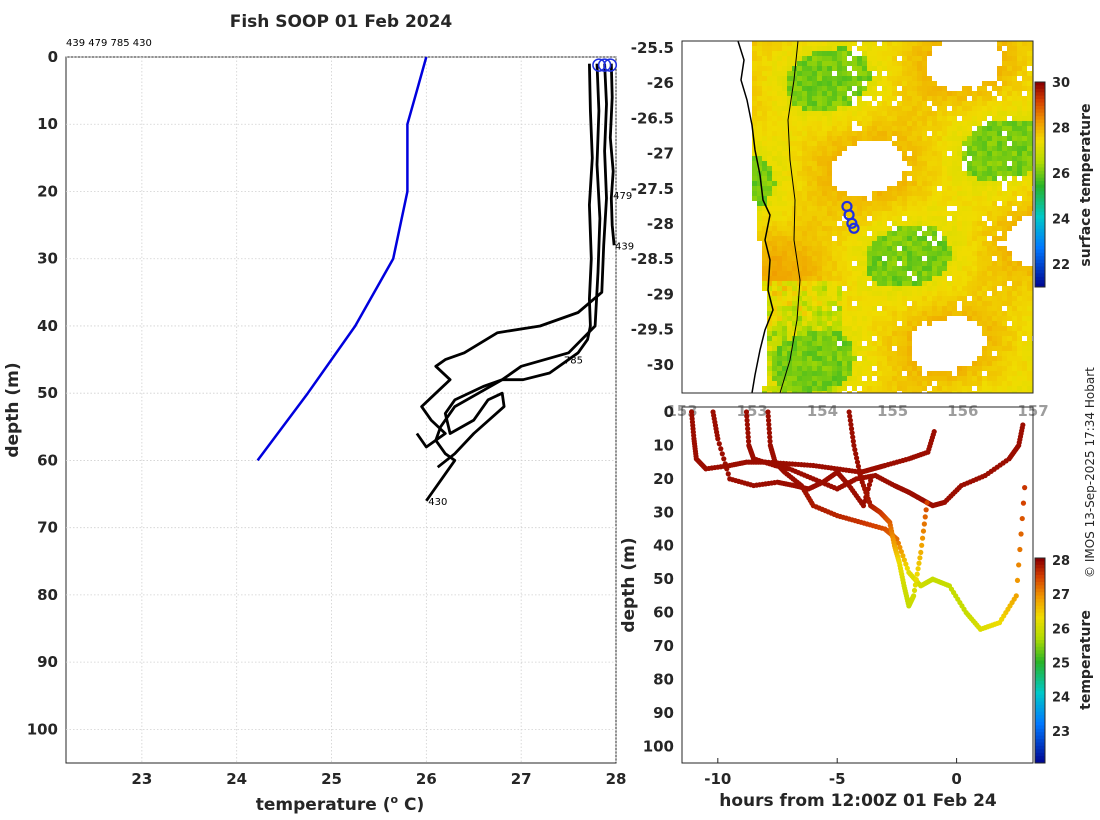 This screenshot has height=820, width=1100. Describe the element at coordinates (47, 460) in the screenshot. I see `profile-y-tick-label: 60` at that location.